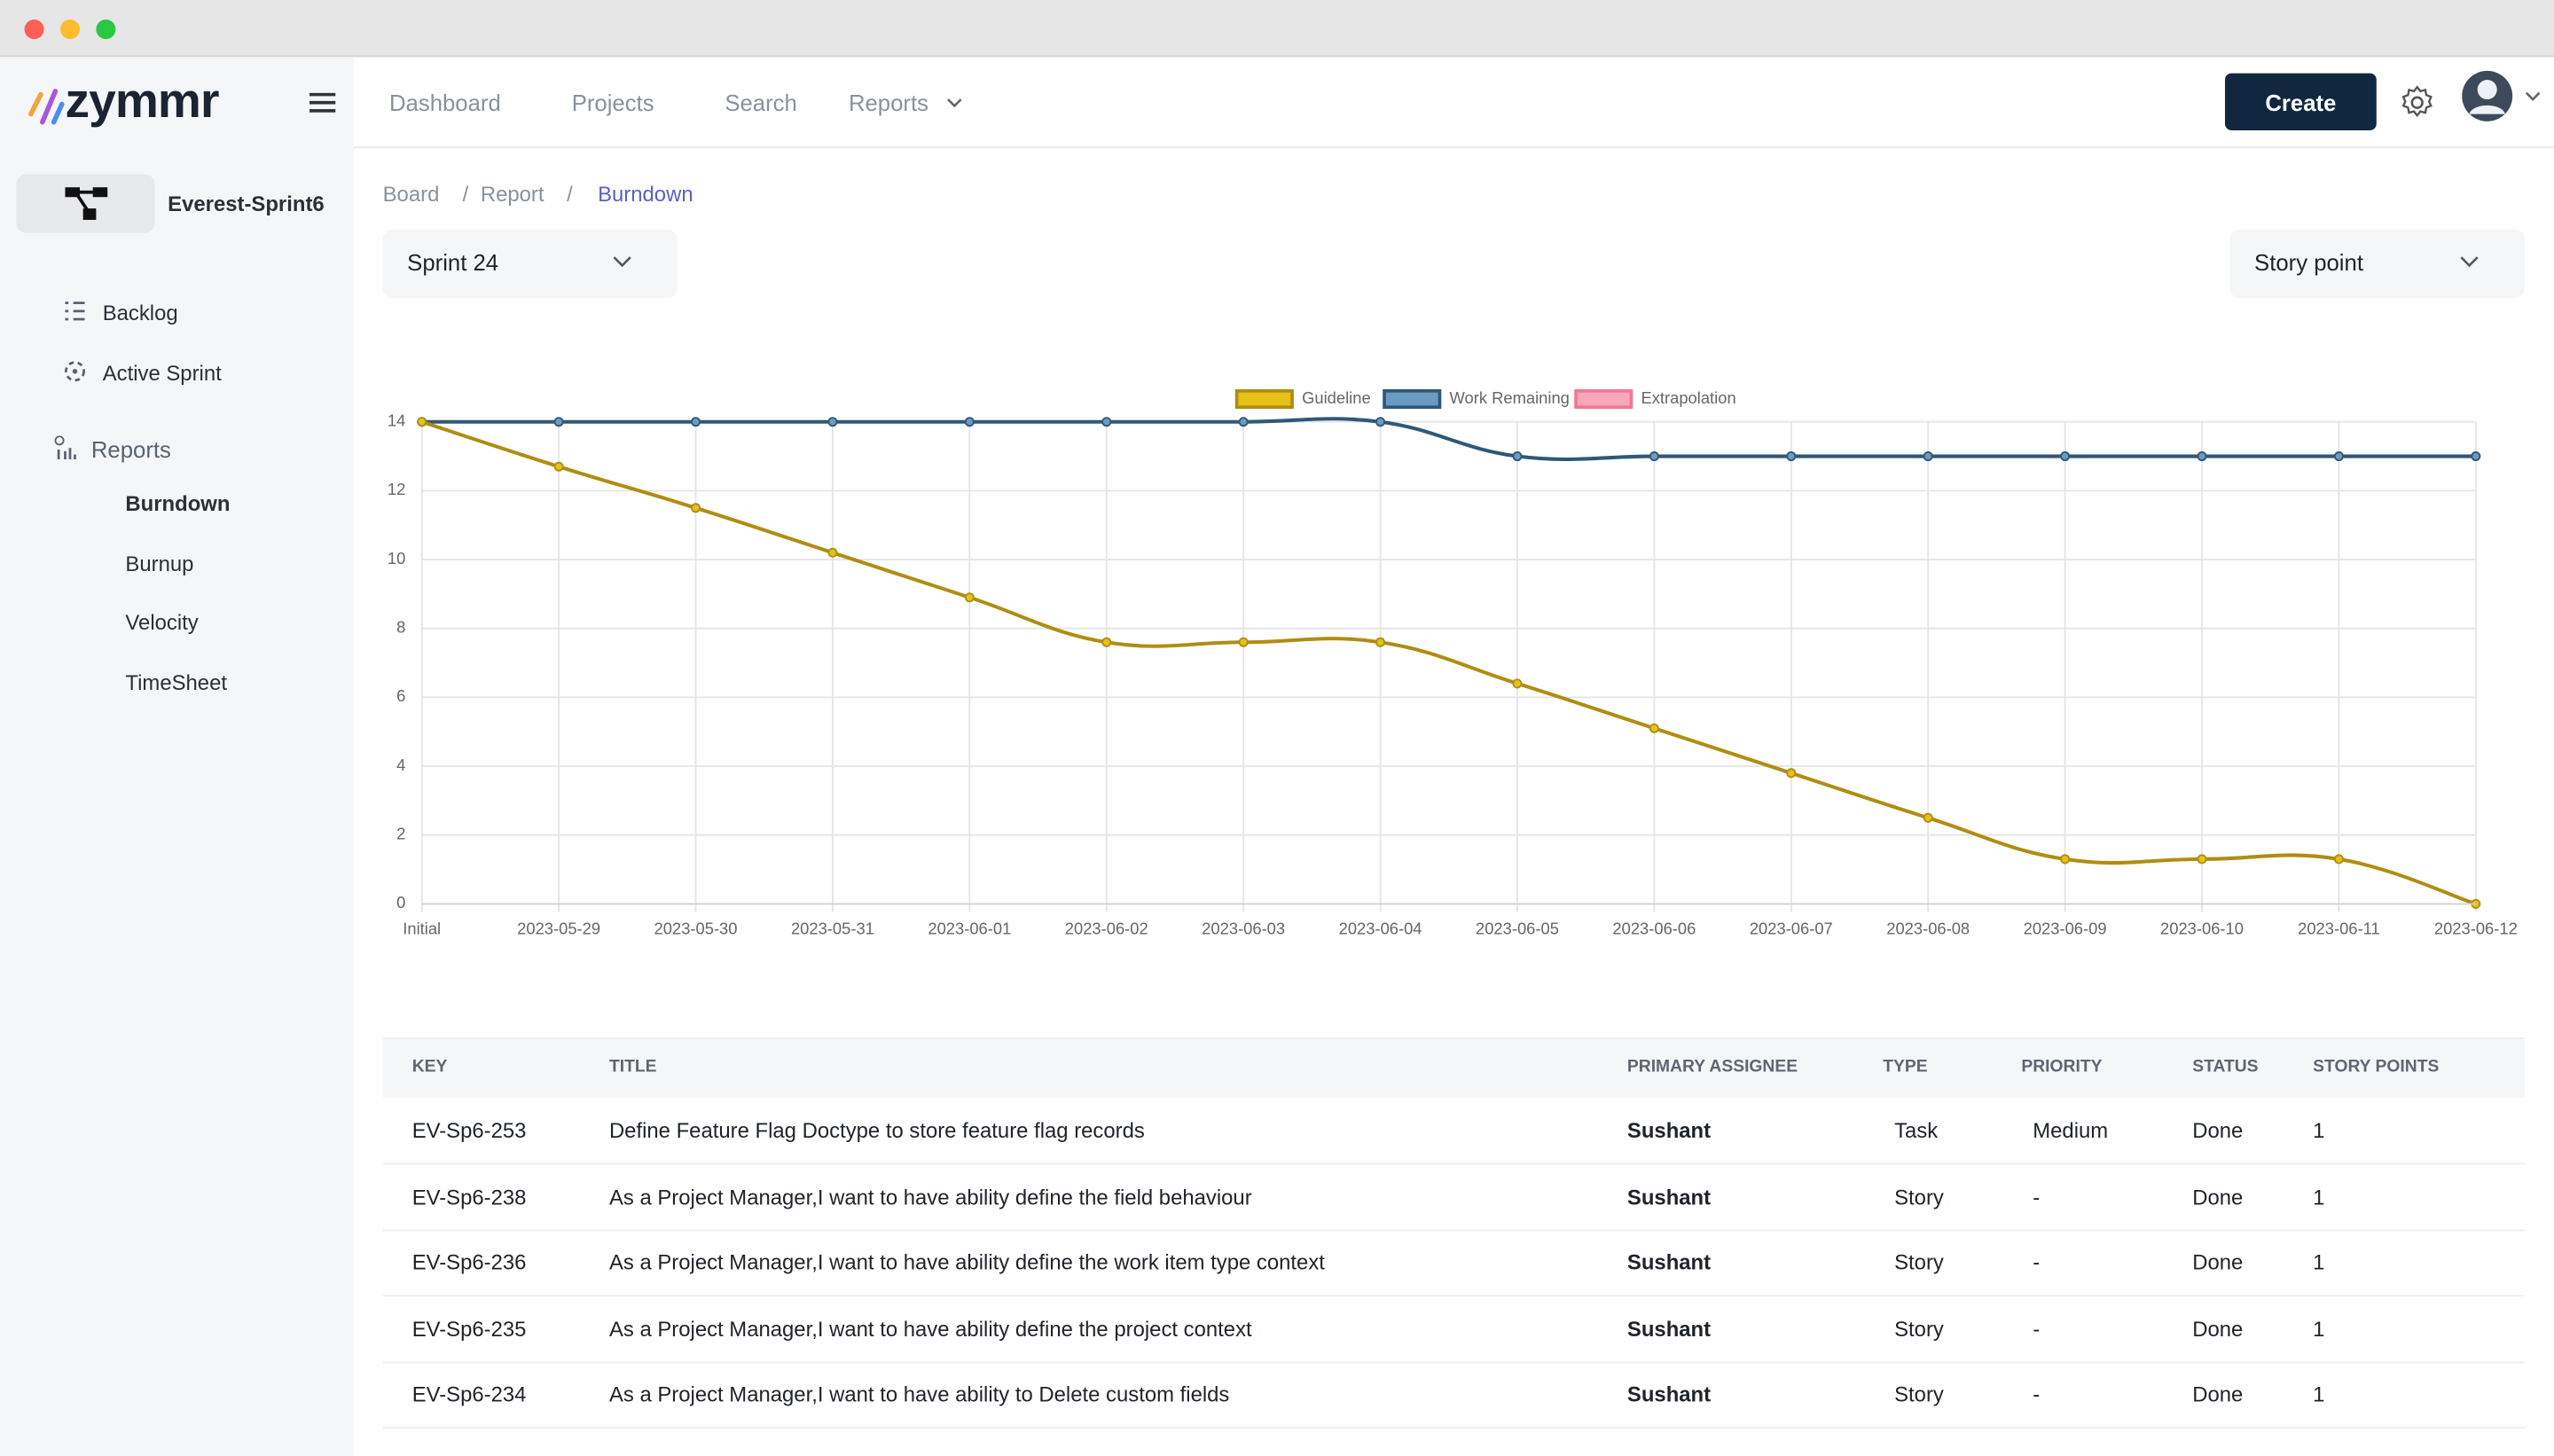  I want to click on measure-dropdown, so click(2377, 264).